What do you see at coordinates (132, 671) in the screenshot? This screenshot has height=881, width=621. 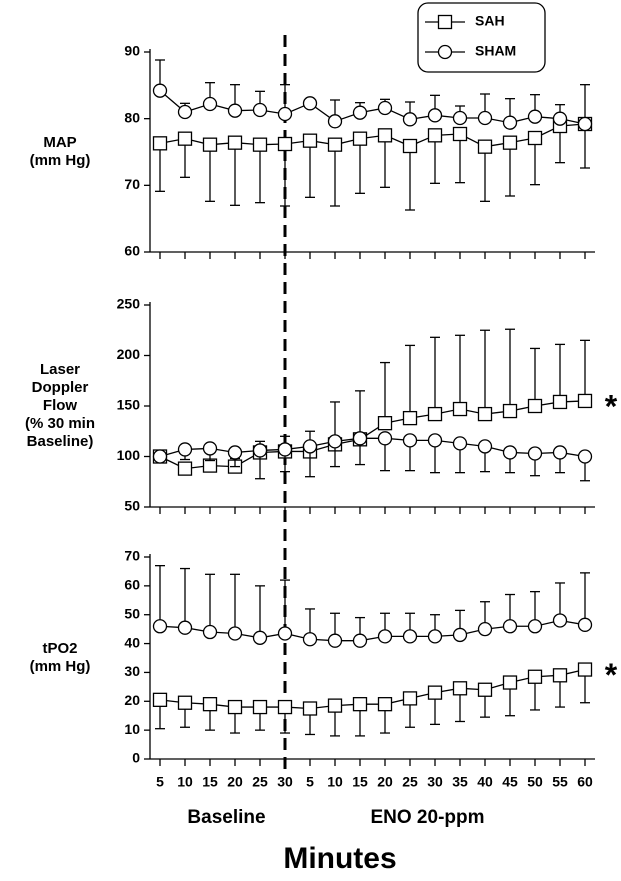 I see `y-tick-label: 30` at bounding box center [132, 671].